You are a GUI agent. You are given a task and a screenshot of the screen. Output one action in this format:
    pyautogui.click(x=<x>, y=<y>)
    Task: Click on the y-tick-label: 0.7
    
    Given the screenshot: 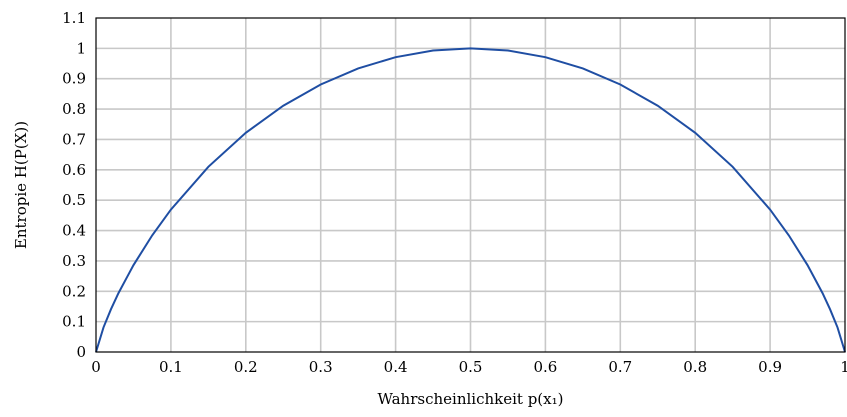 What is the action you would take?
    pyautogui.click(x=74, y=139)
    